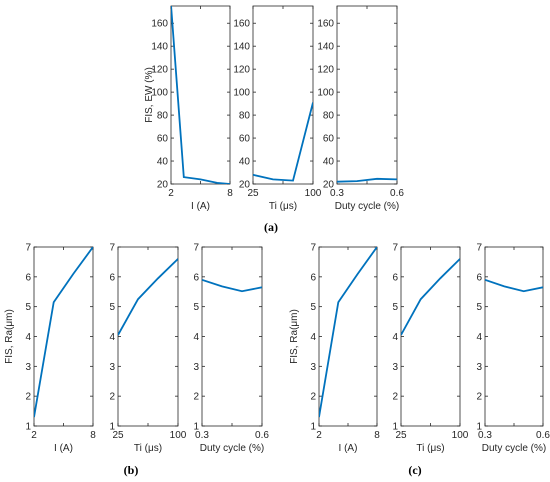 The image size is (550, 482). Describe the element at coordinates (271, 227) in the screenshot. I see `subfigure-caption: (a)` at that location.